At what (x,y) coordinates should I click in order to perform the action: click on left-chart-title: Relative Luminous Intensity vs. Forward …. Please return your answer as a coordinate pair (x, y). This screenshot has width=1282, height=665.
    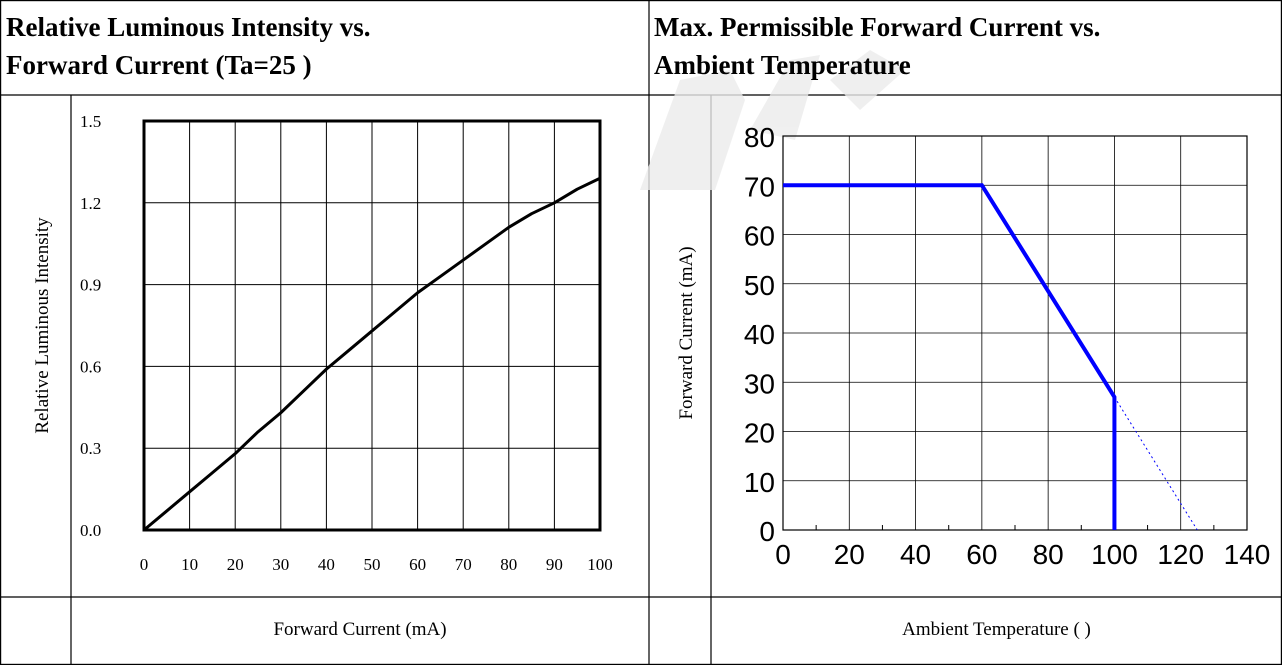
    Looking at the image, I should click on (188, 46).